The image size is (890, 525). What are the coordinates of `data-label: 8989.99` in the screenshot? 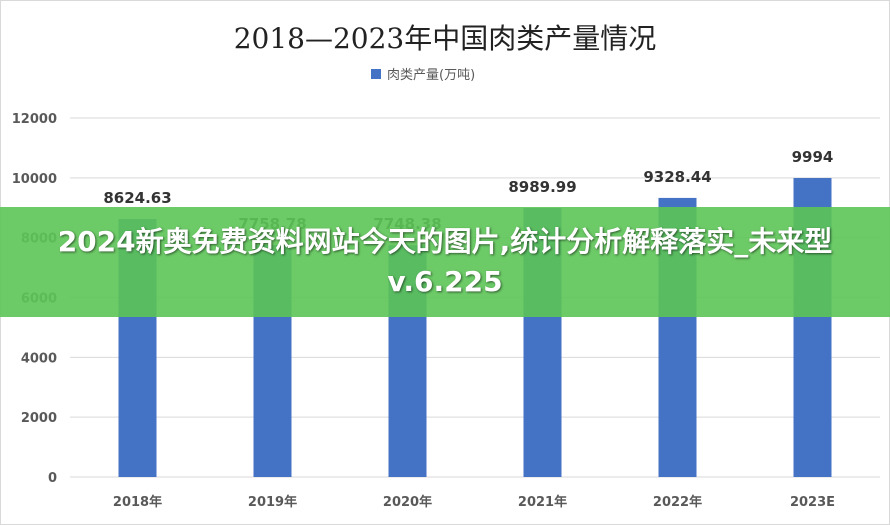 It's located at (542, 187).